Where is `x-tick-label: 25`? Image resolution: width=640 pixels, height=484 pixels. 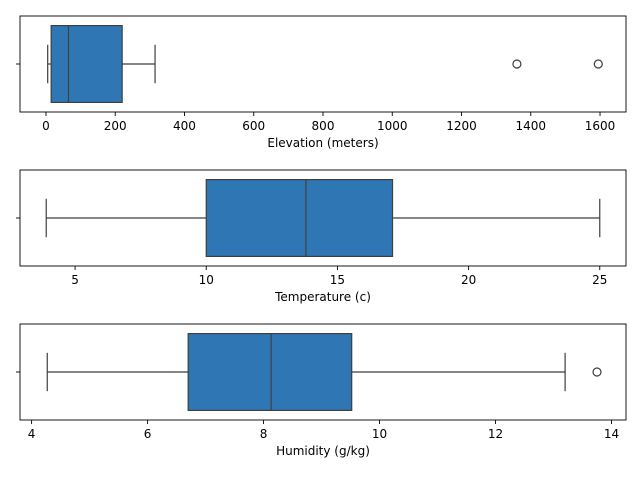 x-tick-label: 25 is located at coordinates (599, 280).